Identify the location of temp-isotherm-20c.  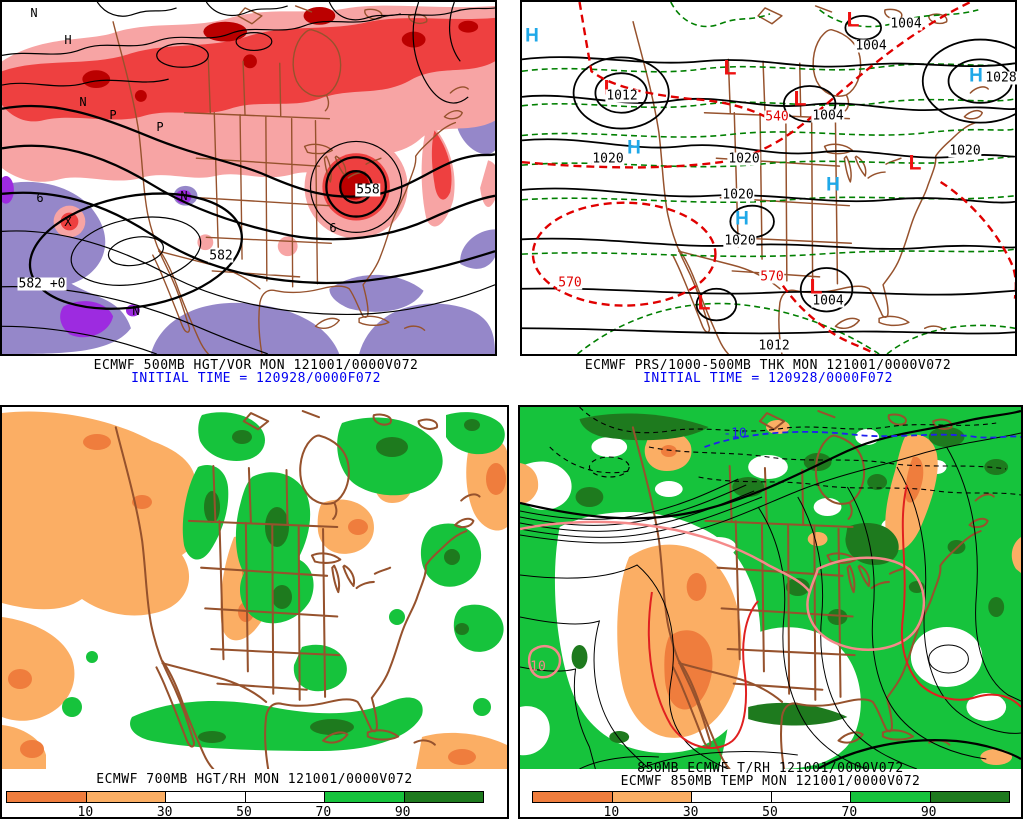
(834, 616).